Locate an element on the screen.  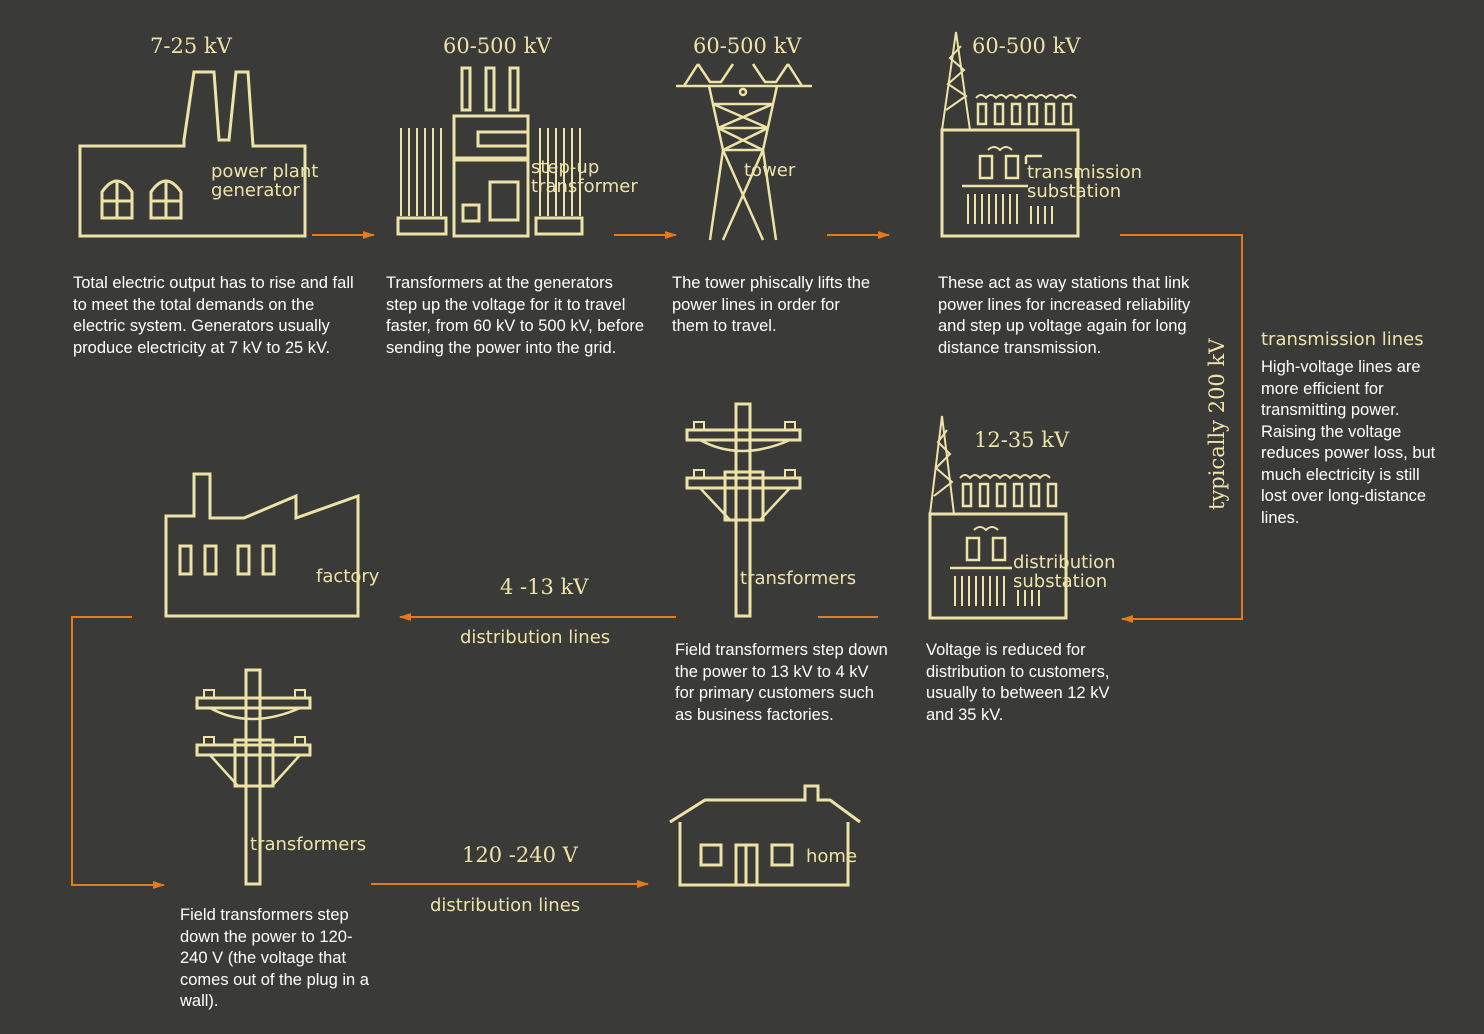
transmission-substation-label-line1: transmission is located at coordinates (1084, 172).